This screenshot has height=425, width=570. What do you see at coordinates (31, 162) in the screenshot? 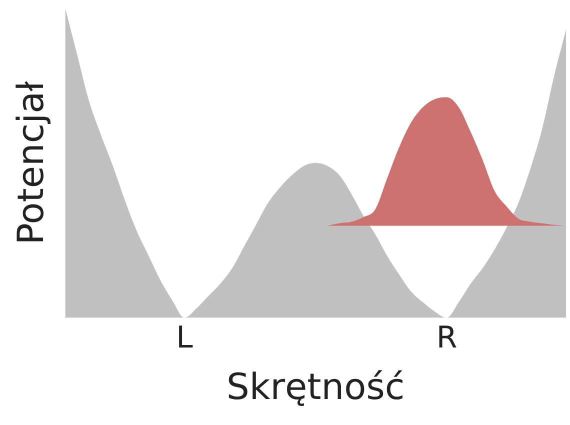
I see `y-axis-title: Potencjał` at bounding box center [31, 162].